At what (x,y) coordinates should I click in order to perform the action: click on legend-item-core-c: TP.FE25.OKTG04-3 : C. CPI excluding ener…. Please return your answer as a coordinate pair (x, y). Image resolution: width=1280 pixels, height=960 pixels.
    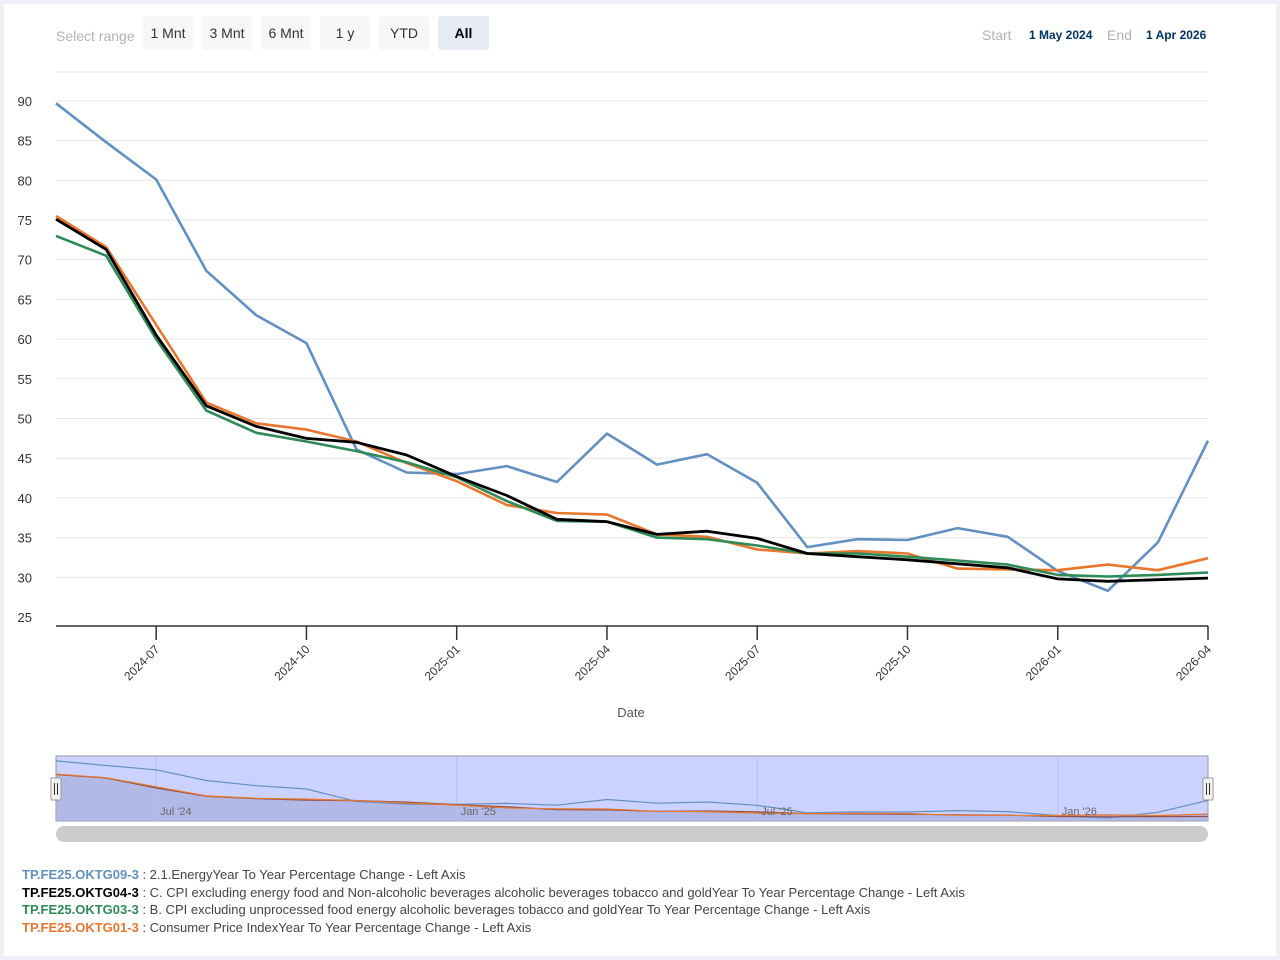
    Looking at the image, I should click on (642, 893).